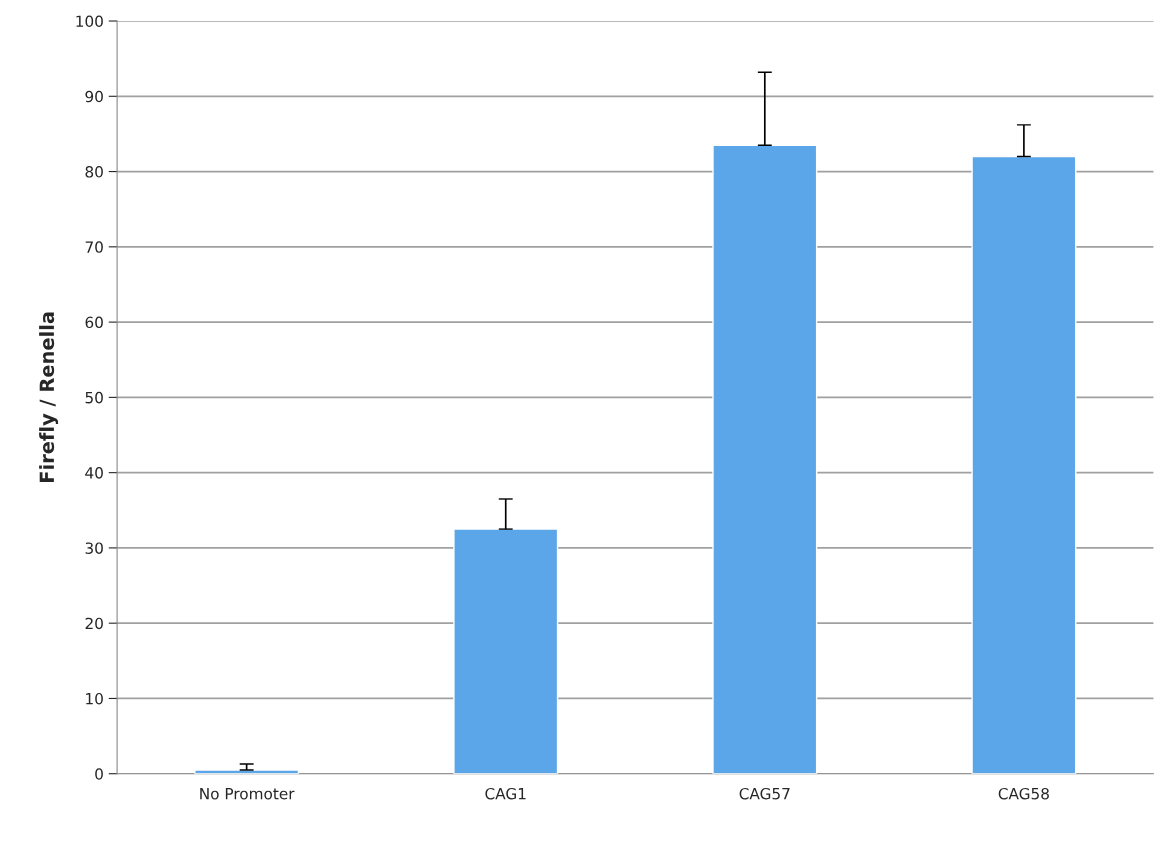 This screenshot has height=841, width=1171. What do you see at coordinates (764, 793) in the screenshot?
I see `x-tick-label: CAG57` at bounding box center [764, 793].